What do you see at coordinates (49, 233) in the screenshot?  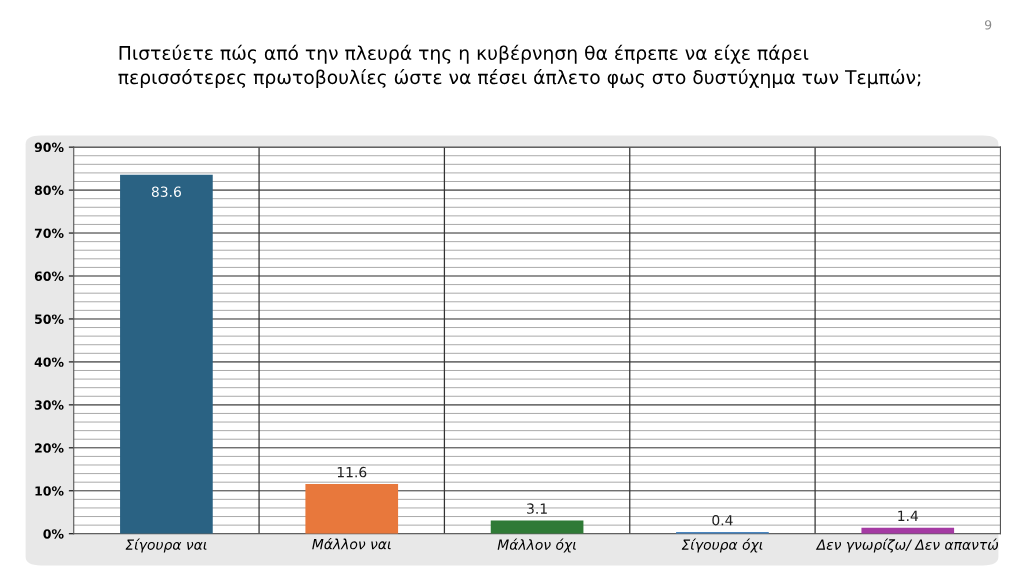 I see `y-tick-label: 70%` at bounding box center [49, 233].